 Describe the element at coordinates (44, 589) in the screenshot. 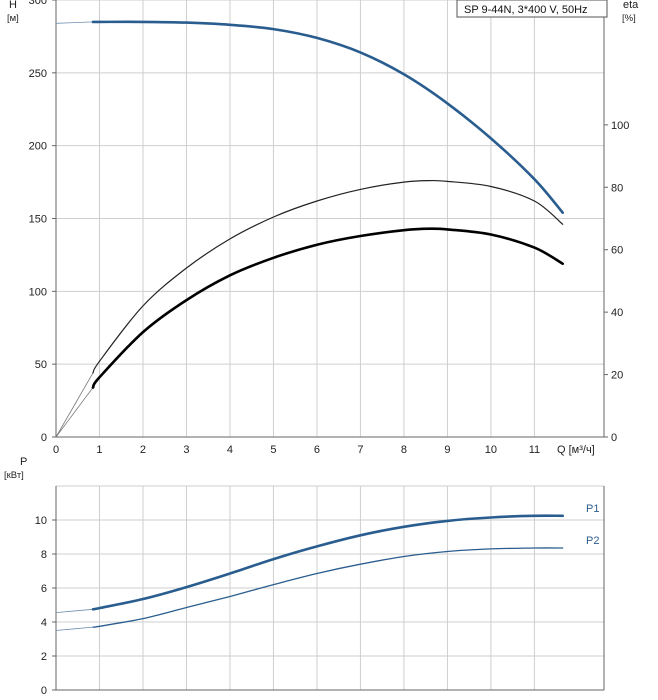

I see `p-tick-label: 6` at that location.